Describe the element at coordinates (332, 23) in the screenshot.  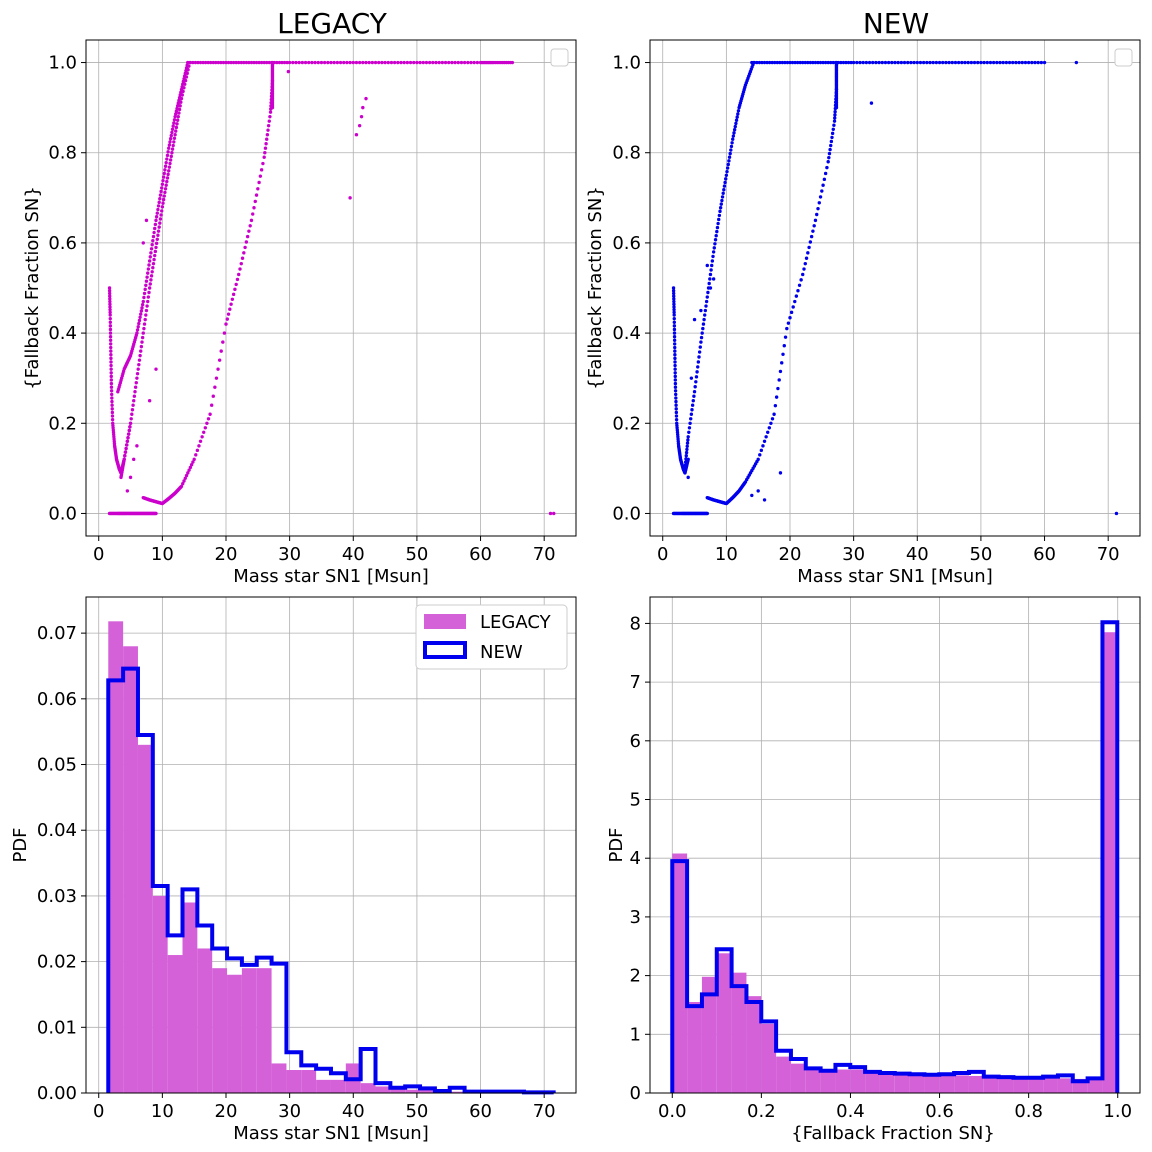
I see `legacy-title: LEGACY` at that location.